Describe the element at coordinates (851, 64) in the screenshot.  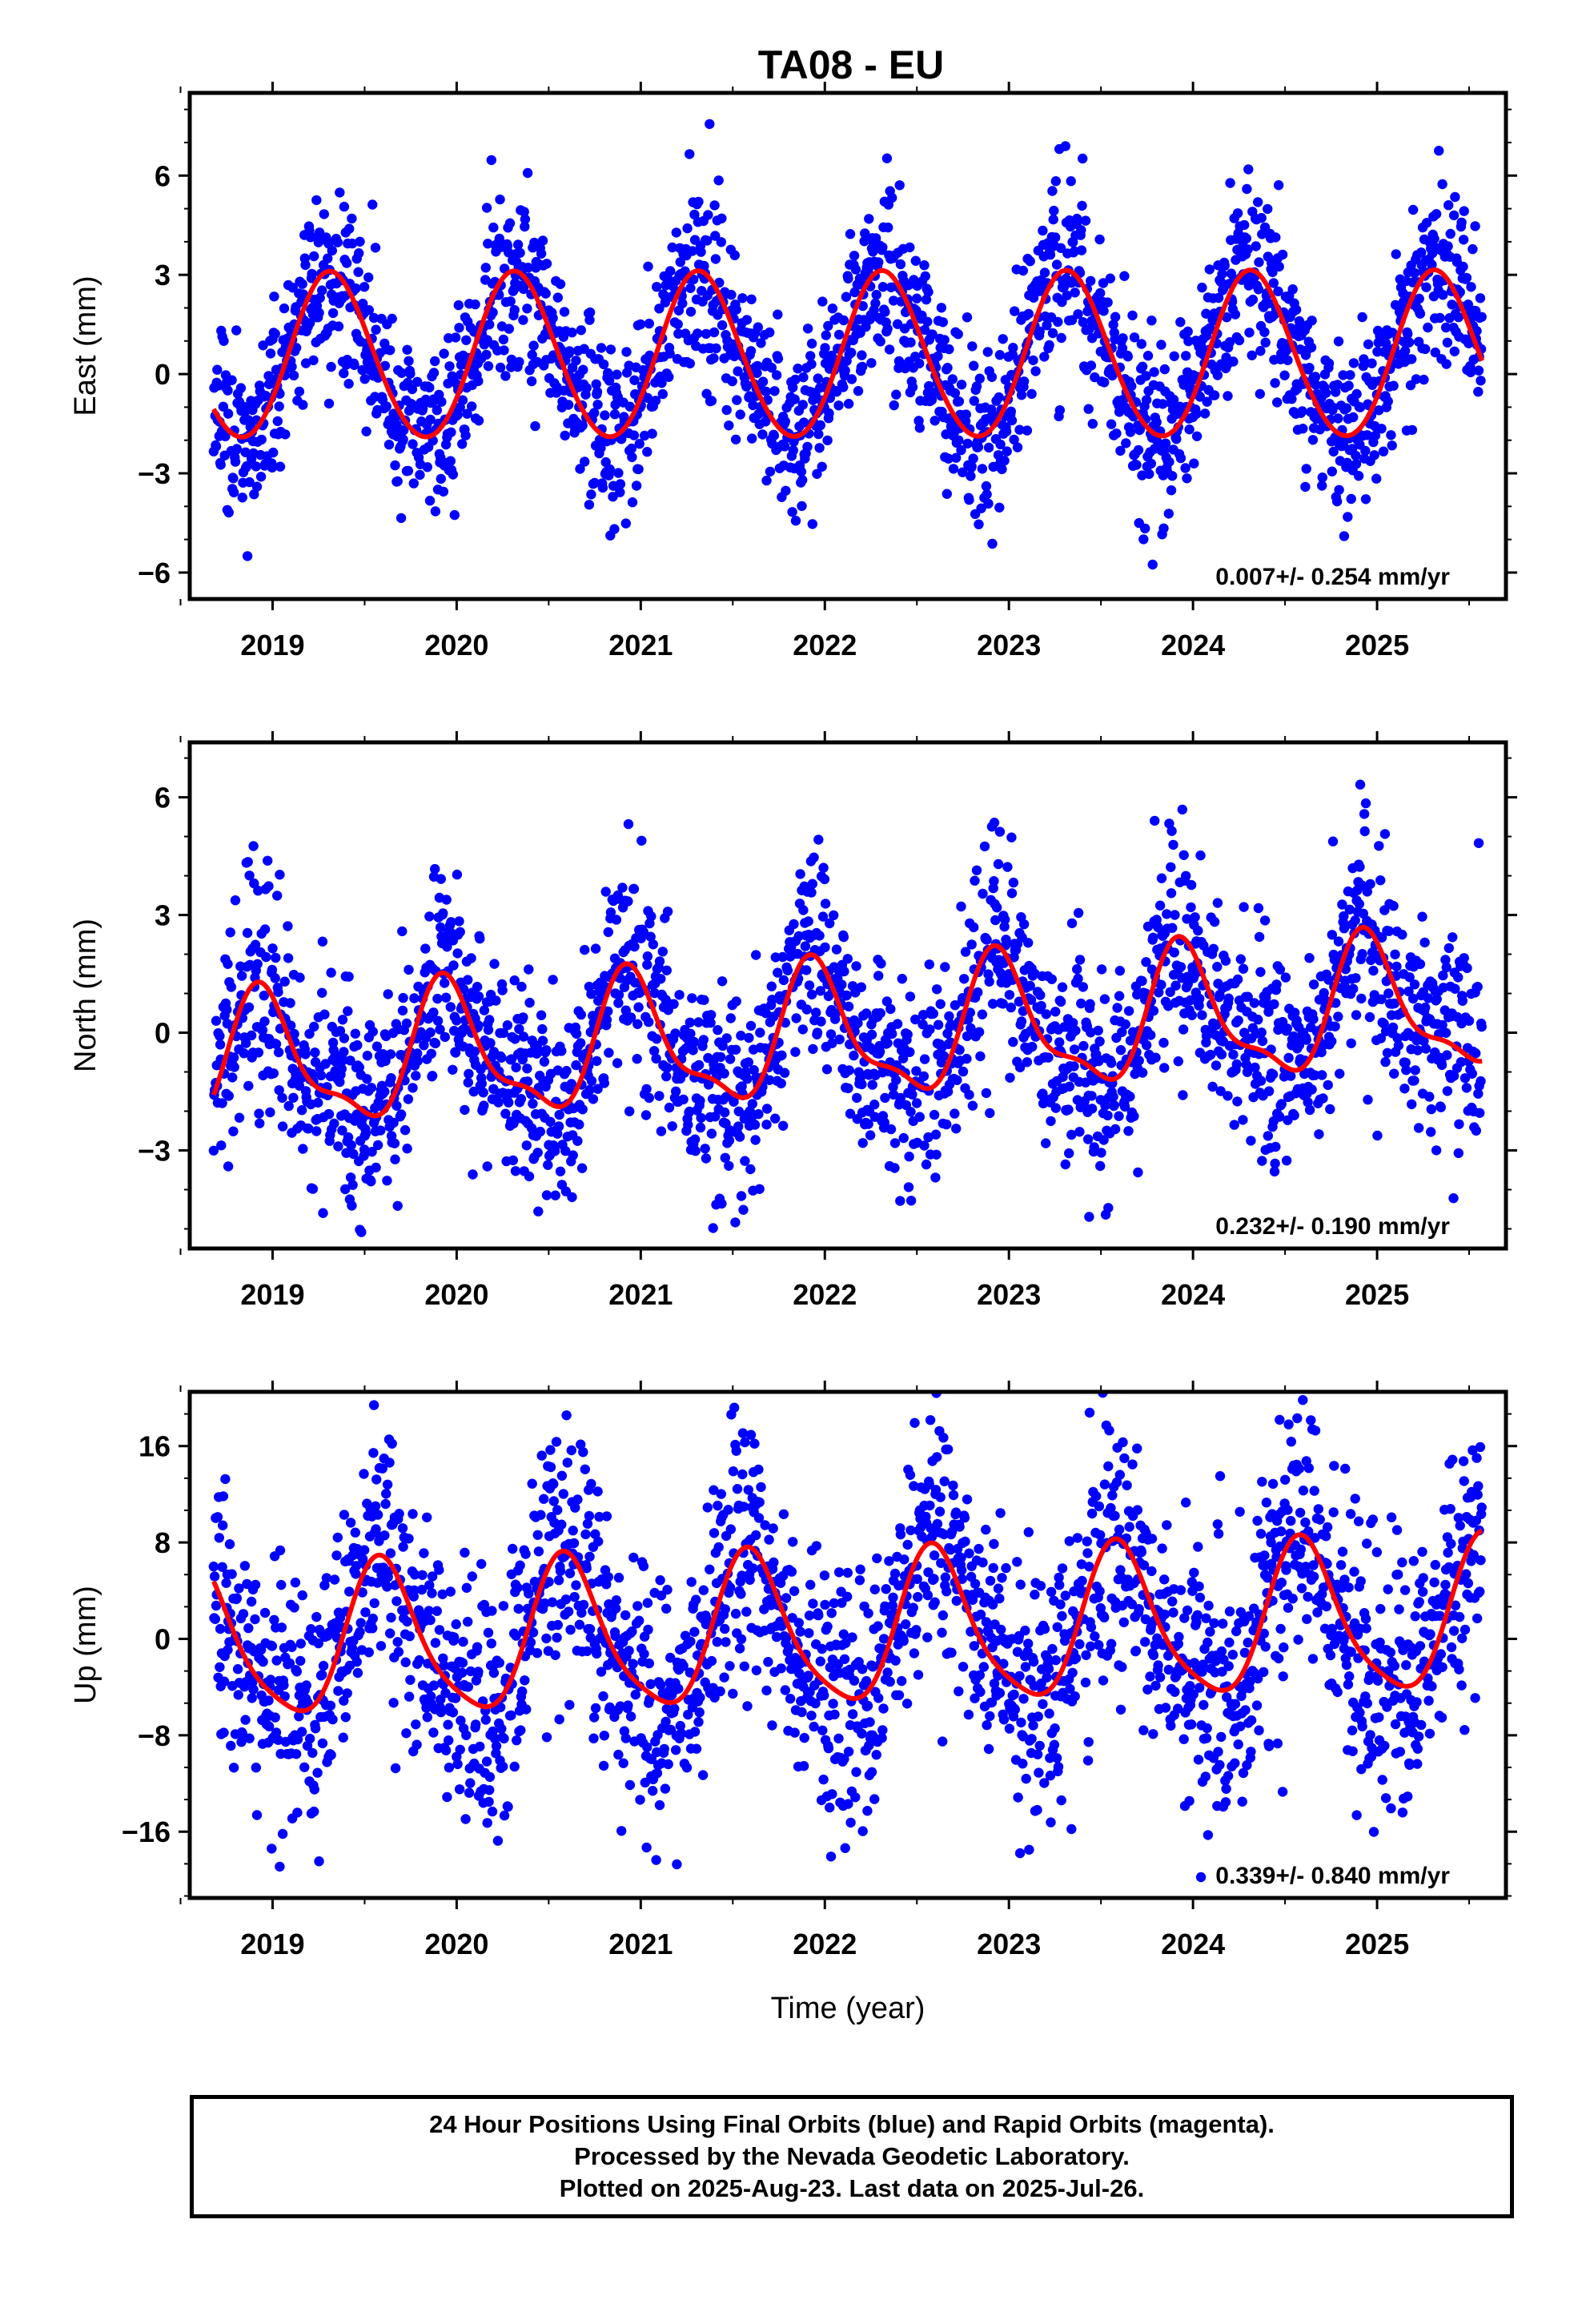
I see `chart-title: TA08 - EU` at that location.